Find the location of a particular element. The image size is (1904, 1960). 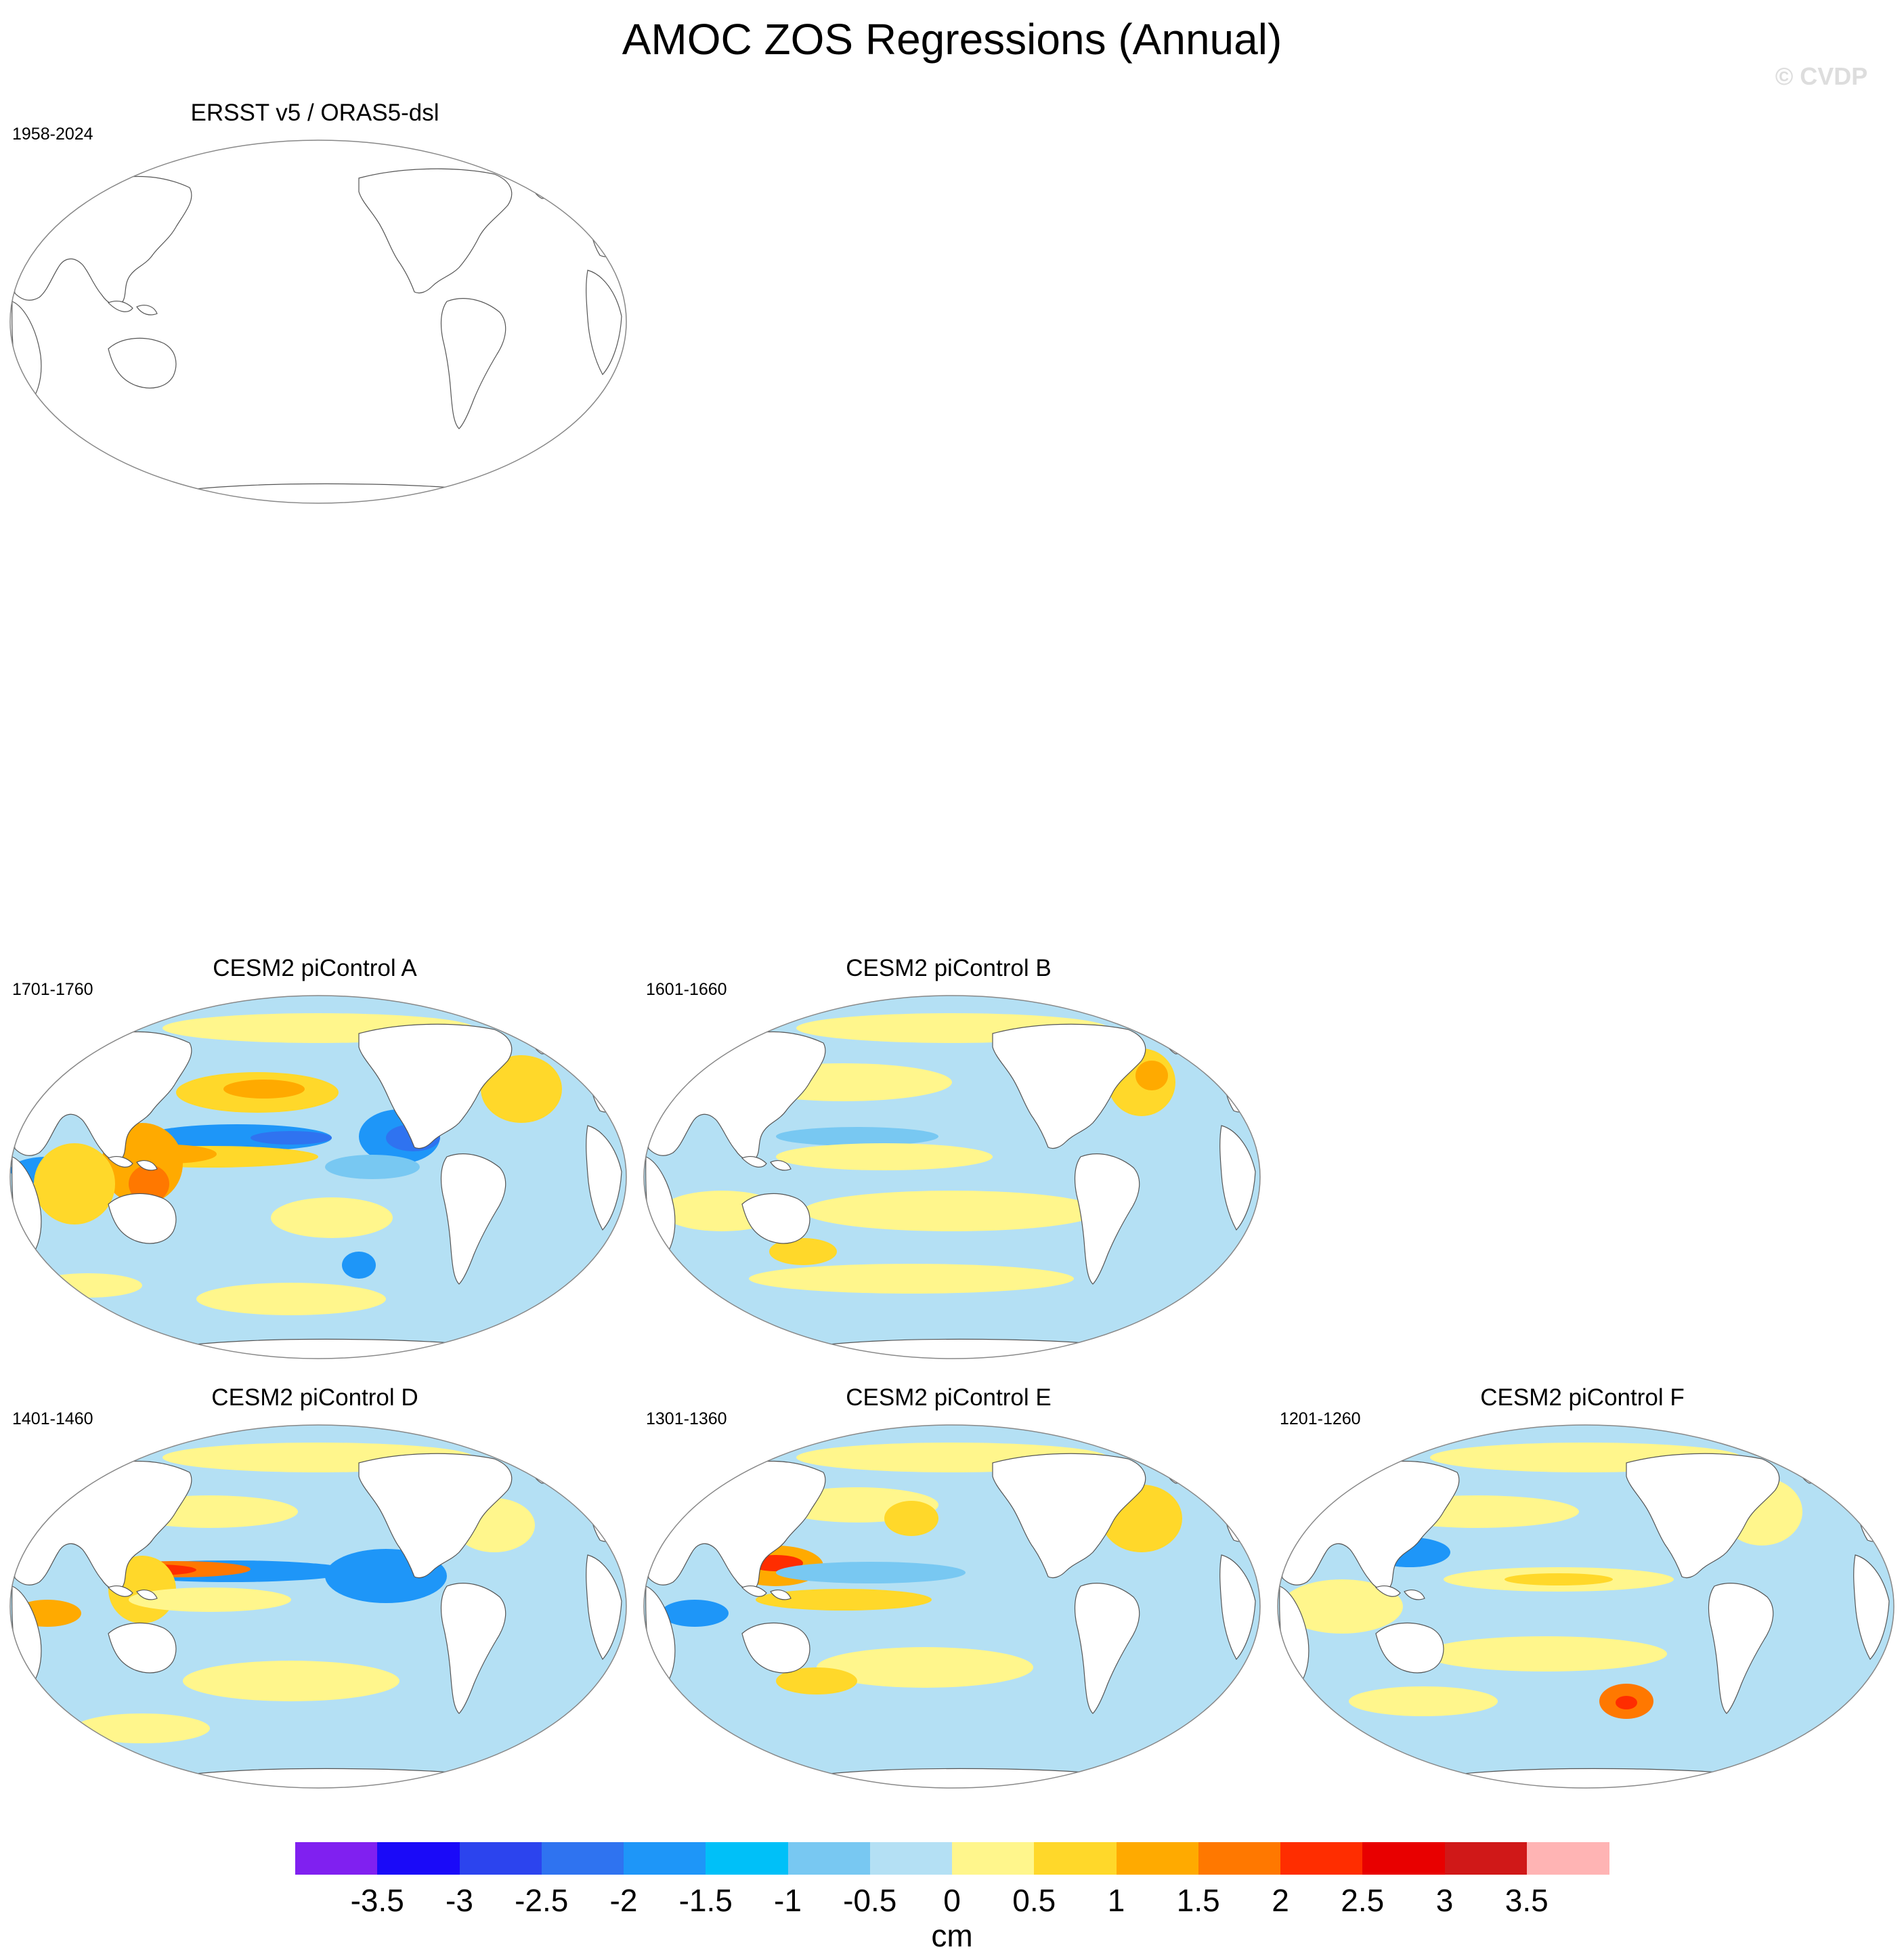

panel-a: CESM2 piControl A 1701-1760 is located at coordinates (315, 1167).